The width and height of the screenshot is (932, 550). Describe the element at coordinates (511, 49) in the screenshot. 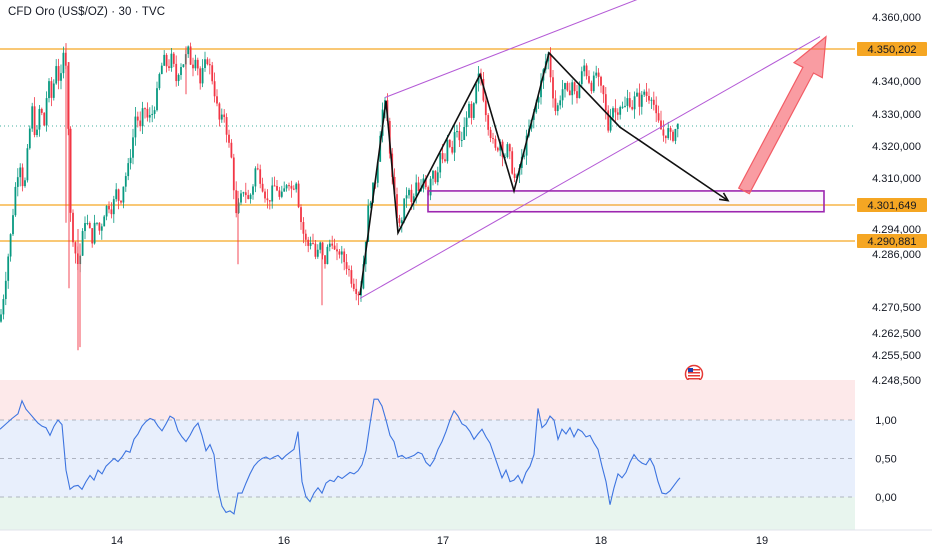

I see `channel-line` at that location.